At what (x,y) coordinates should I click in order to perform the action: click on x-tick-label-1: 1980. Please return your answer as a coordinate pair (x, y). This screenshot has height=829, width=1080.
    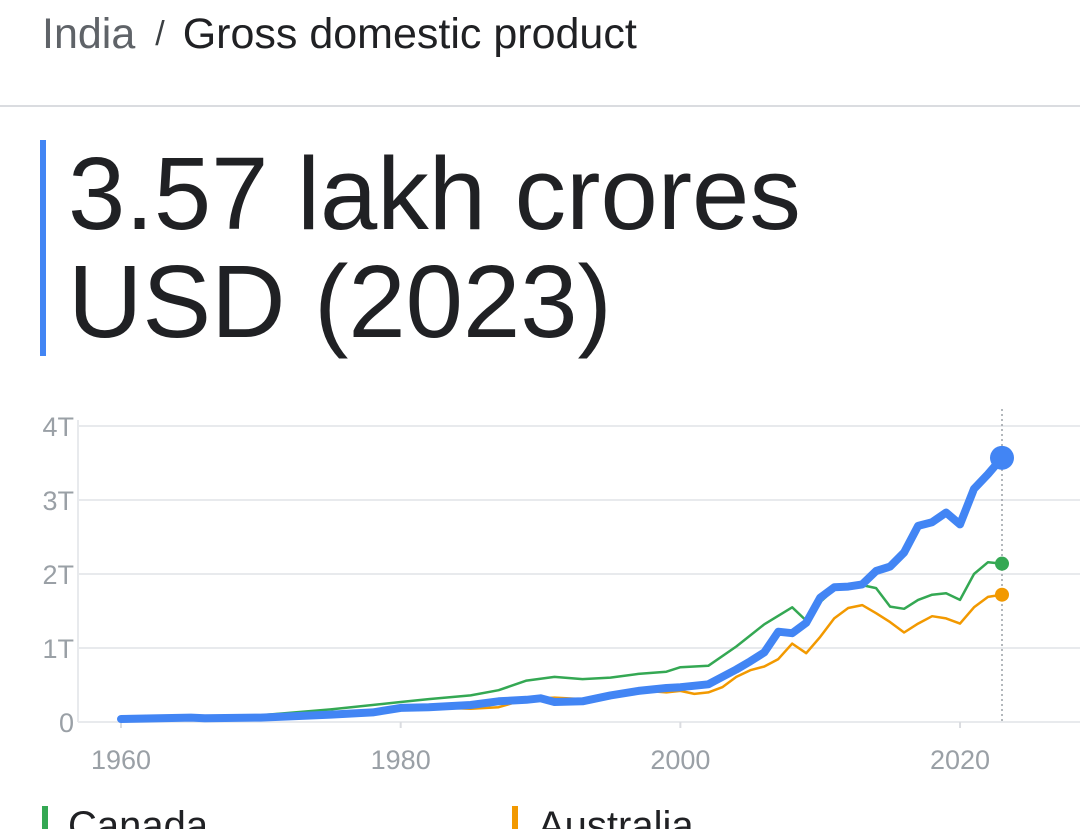
    Looking at the image, I should click on (401, 760).